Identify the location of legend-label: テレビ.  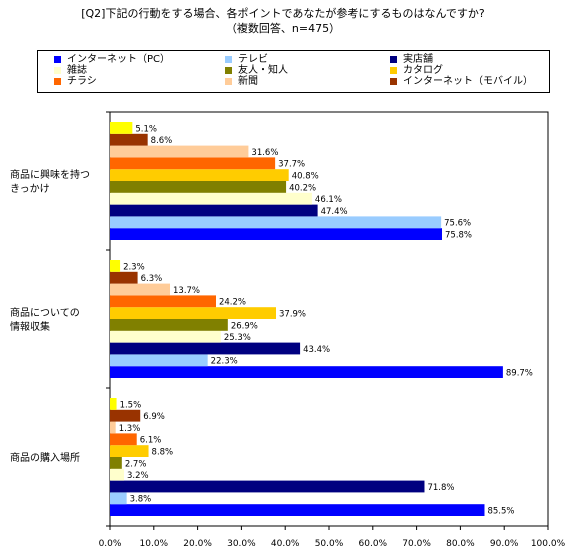
(253, 59).